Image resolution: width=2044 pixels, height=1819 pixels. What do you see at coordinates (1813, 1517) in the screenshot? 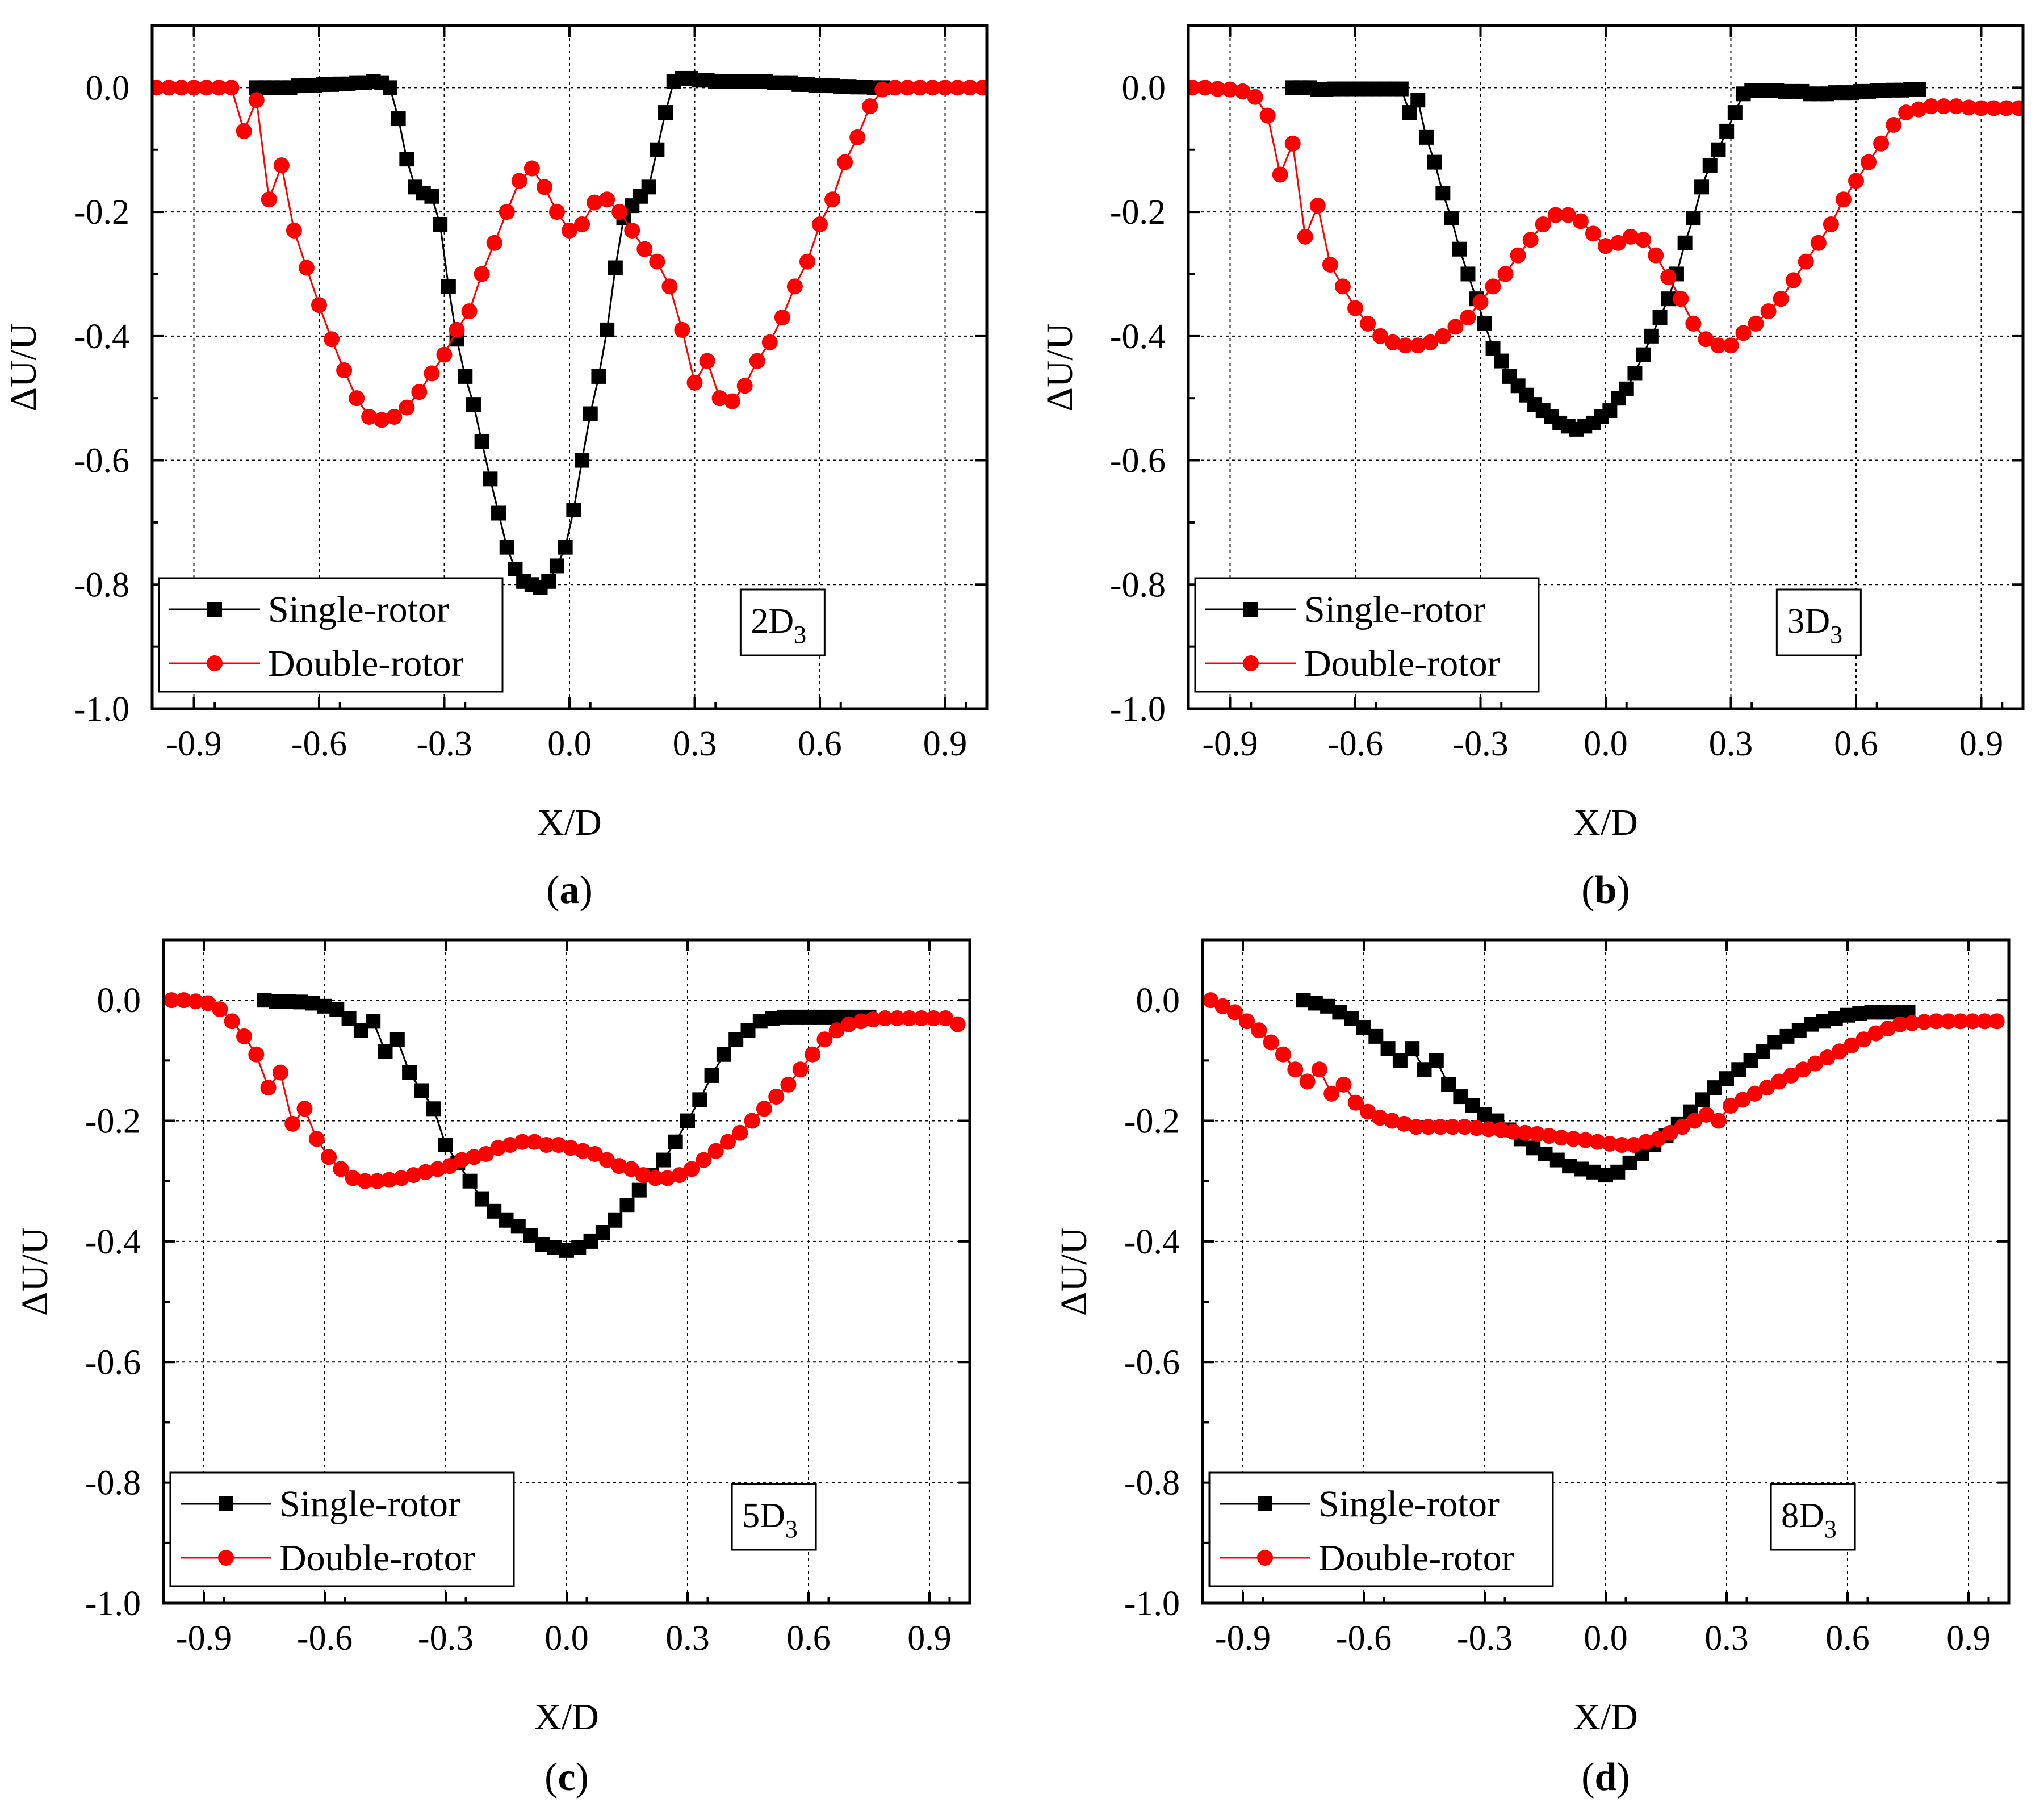
I see `condition-annotation: 8D3` at bounding box center [1813, 1517].